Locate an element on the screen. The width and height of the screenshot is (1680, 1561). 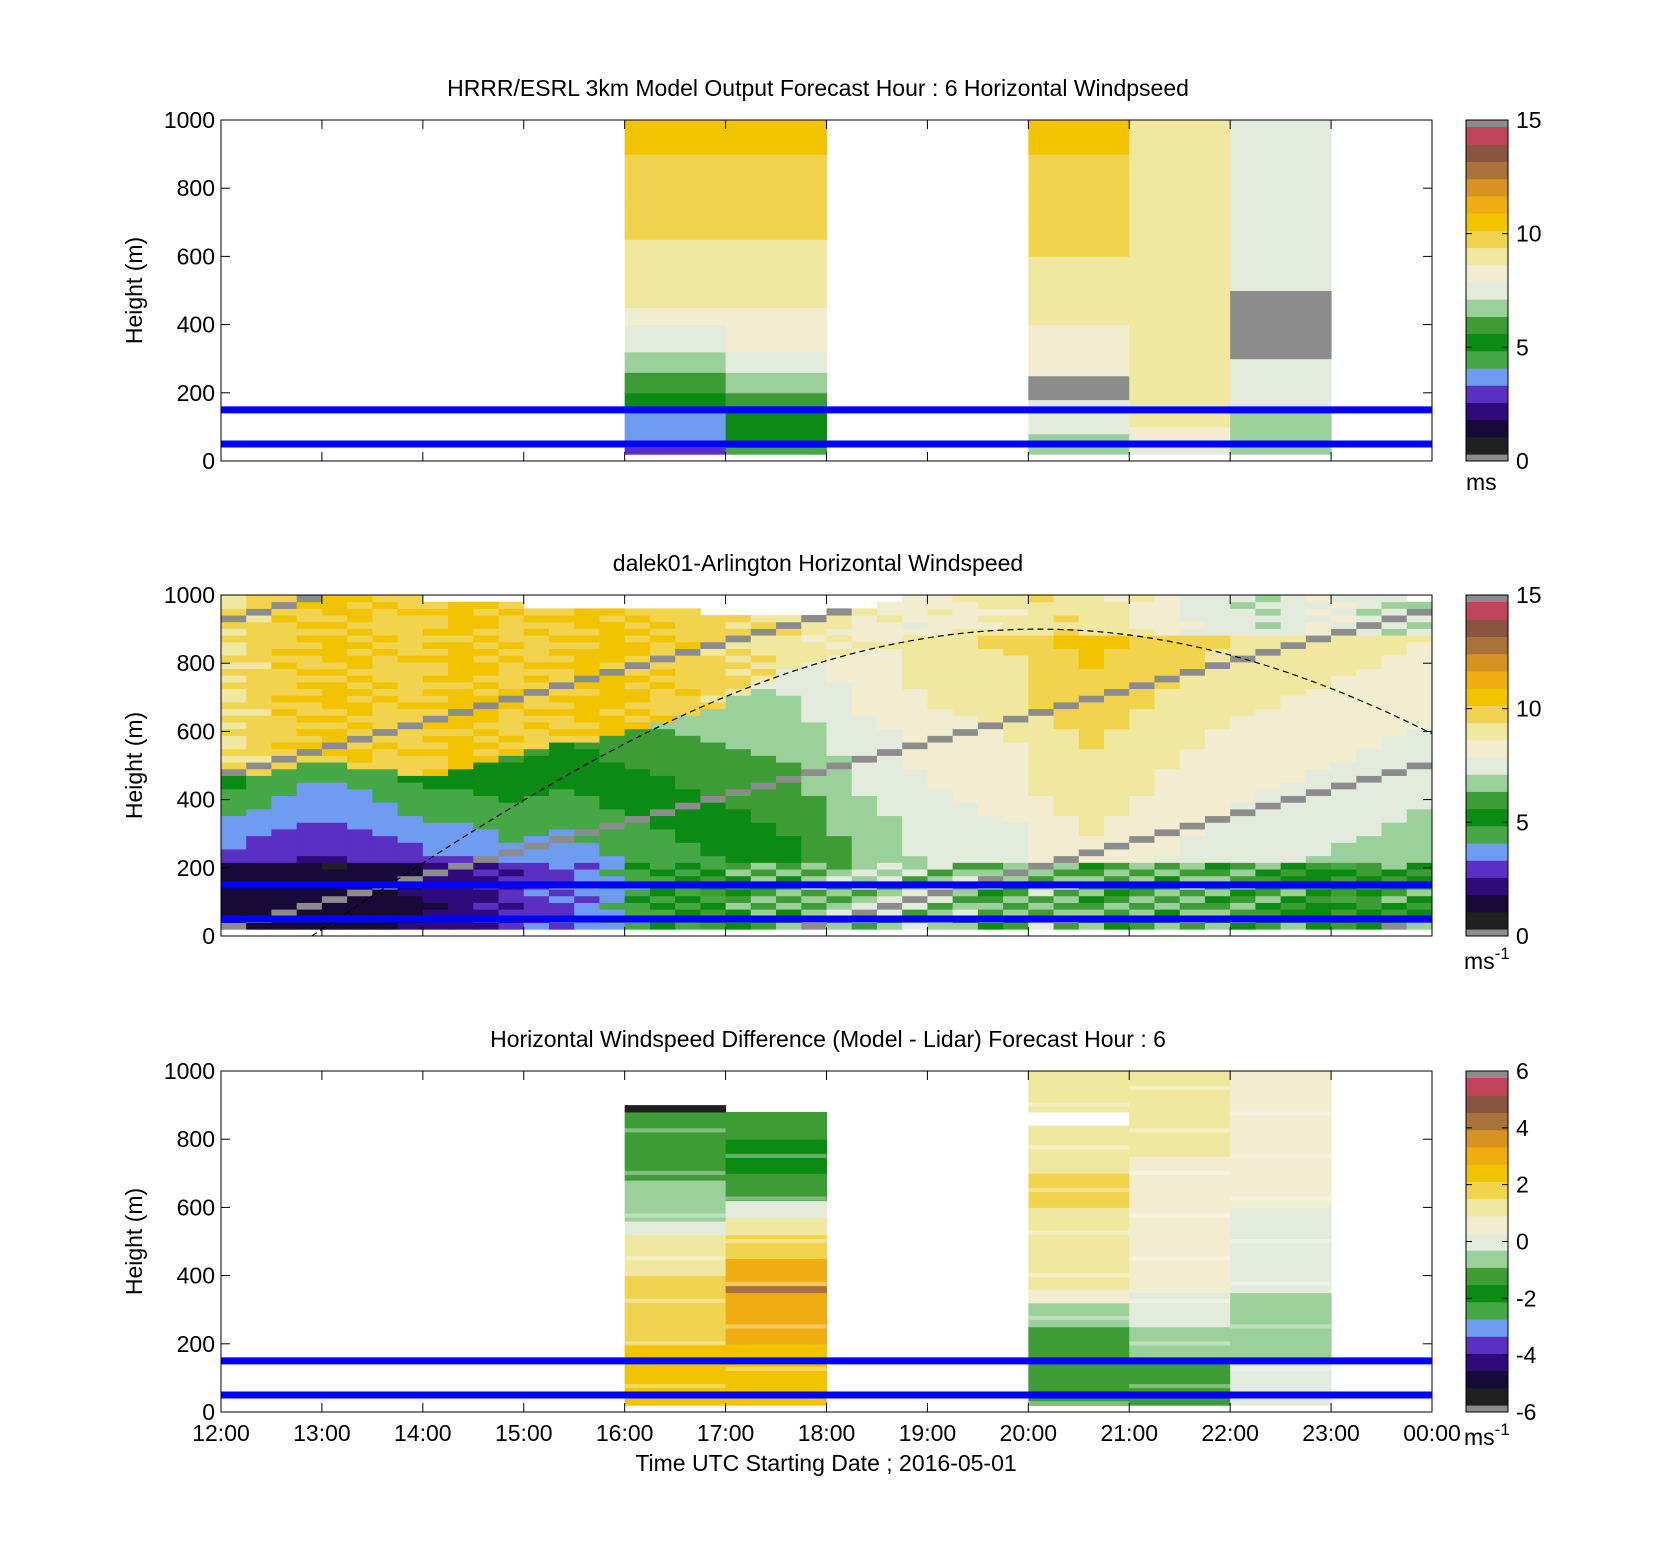
y-tick-label: 800 is located at coordinates (196, 188).